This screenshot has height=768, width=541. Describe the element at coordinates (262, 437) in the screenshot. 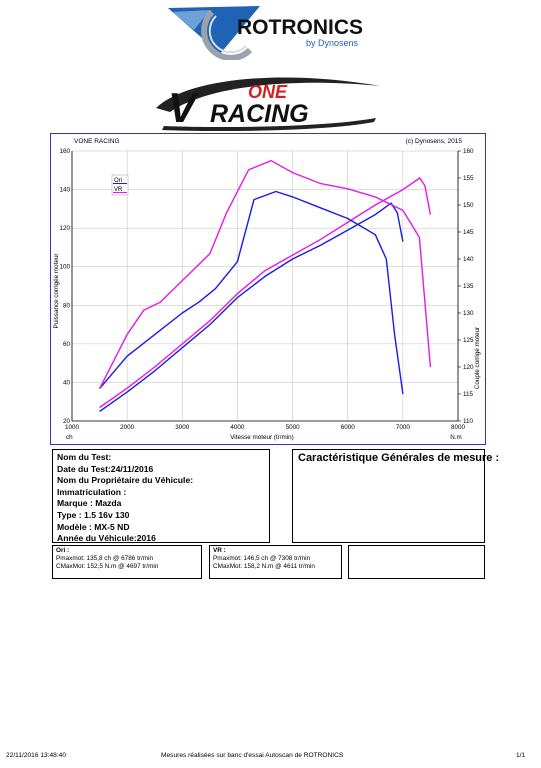

I see `x-axis-label: Vitesse moteur (tr/min)` at that location.